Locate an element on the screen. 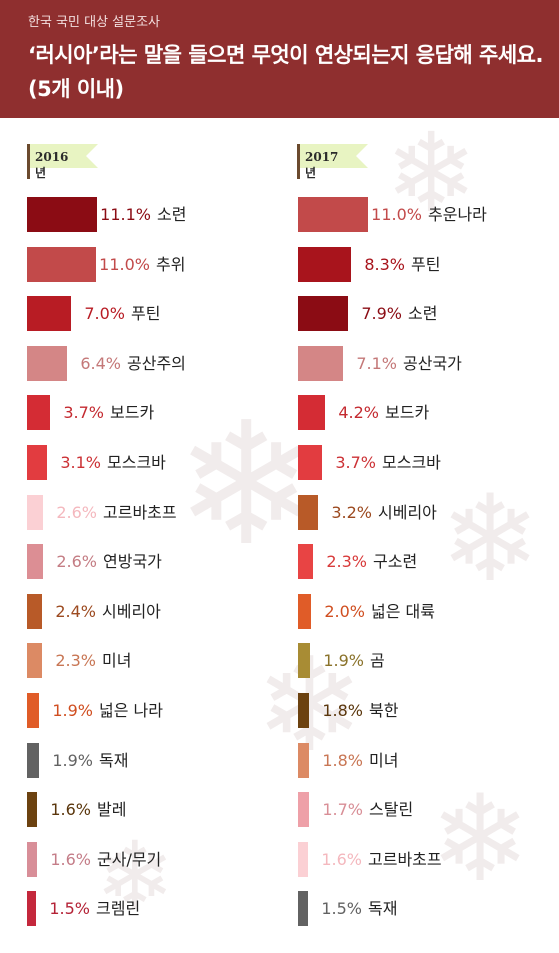 This screenshot has height=953, width=559. category-label: 구소련 is located at coordinates (395, 561).